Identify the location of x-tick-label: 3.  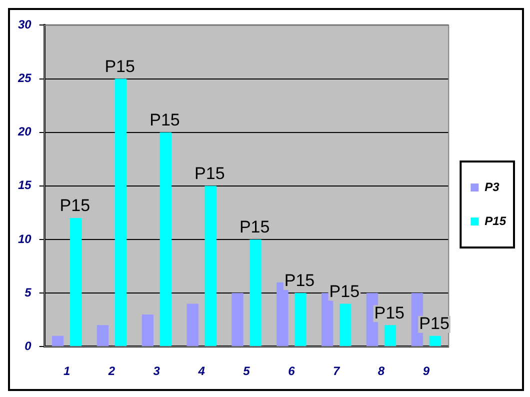
(156, 371).